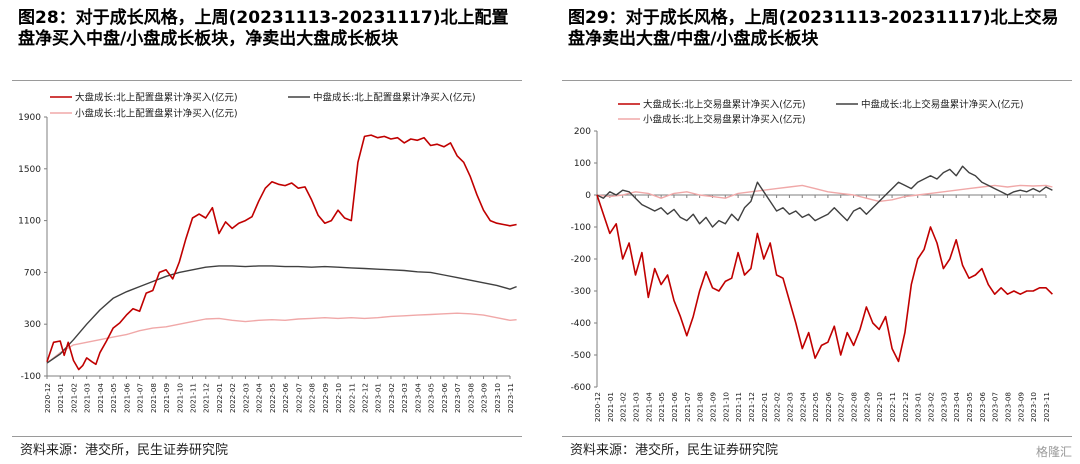 The width and height of the screenshot is (1080, 464). What do you see at coordinates (581, 292) in the screenshot?
I see `y-tick-label: -300` at bounding box center [581, 292].